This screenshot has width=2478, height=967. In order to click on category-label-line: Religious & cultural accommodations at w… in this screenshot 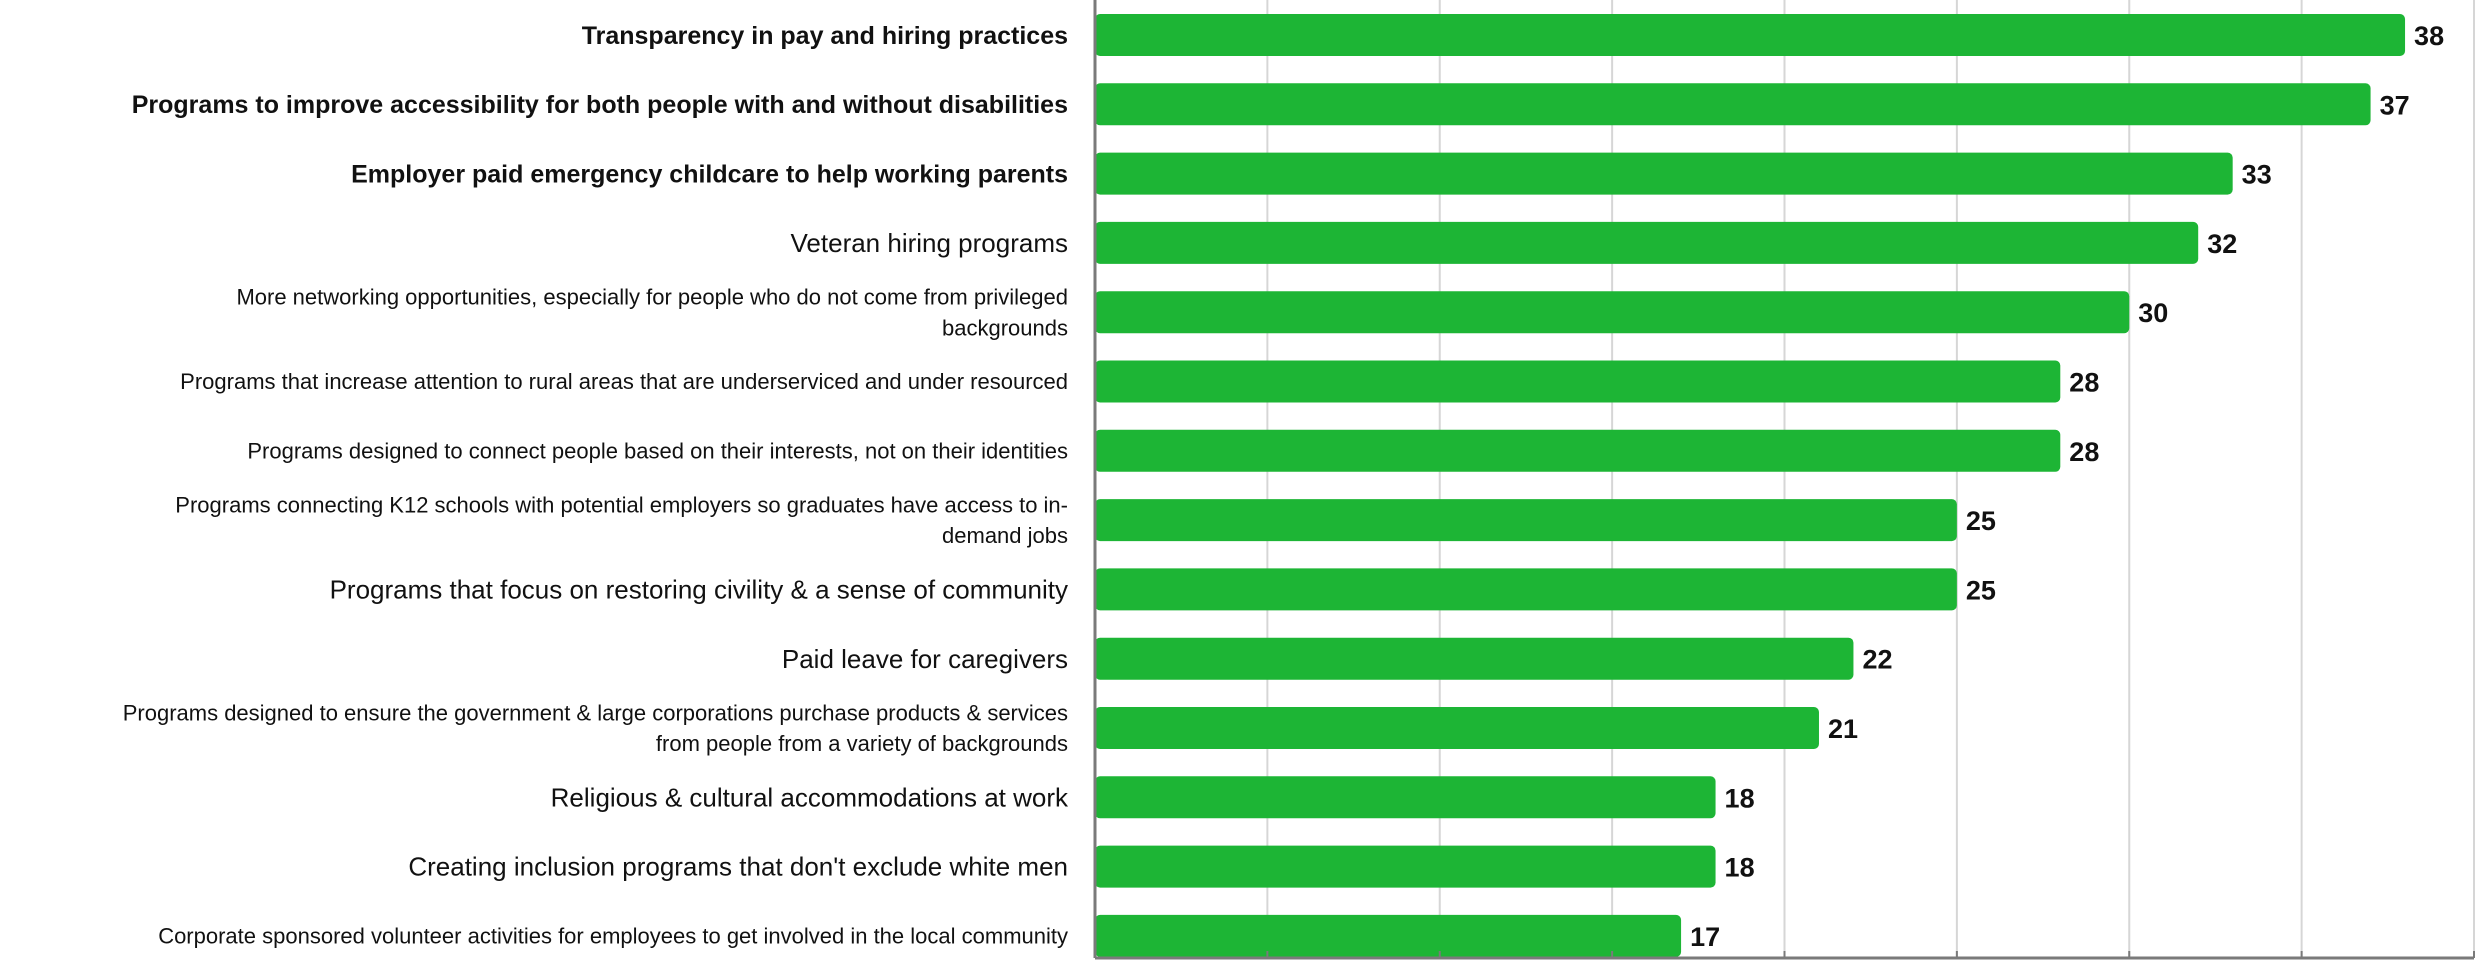, I will do `click(810, 797)`.